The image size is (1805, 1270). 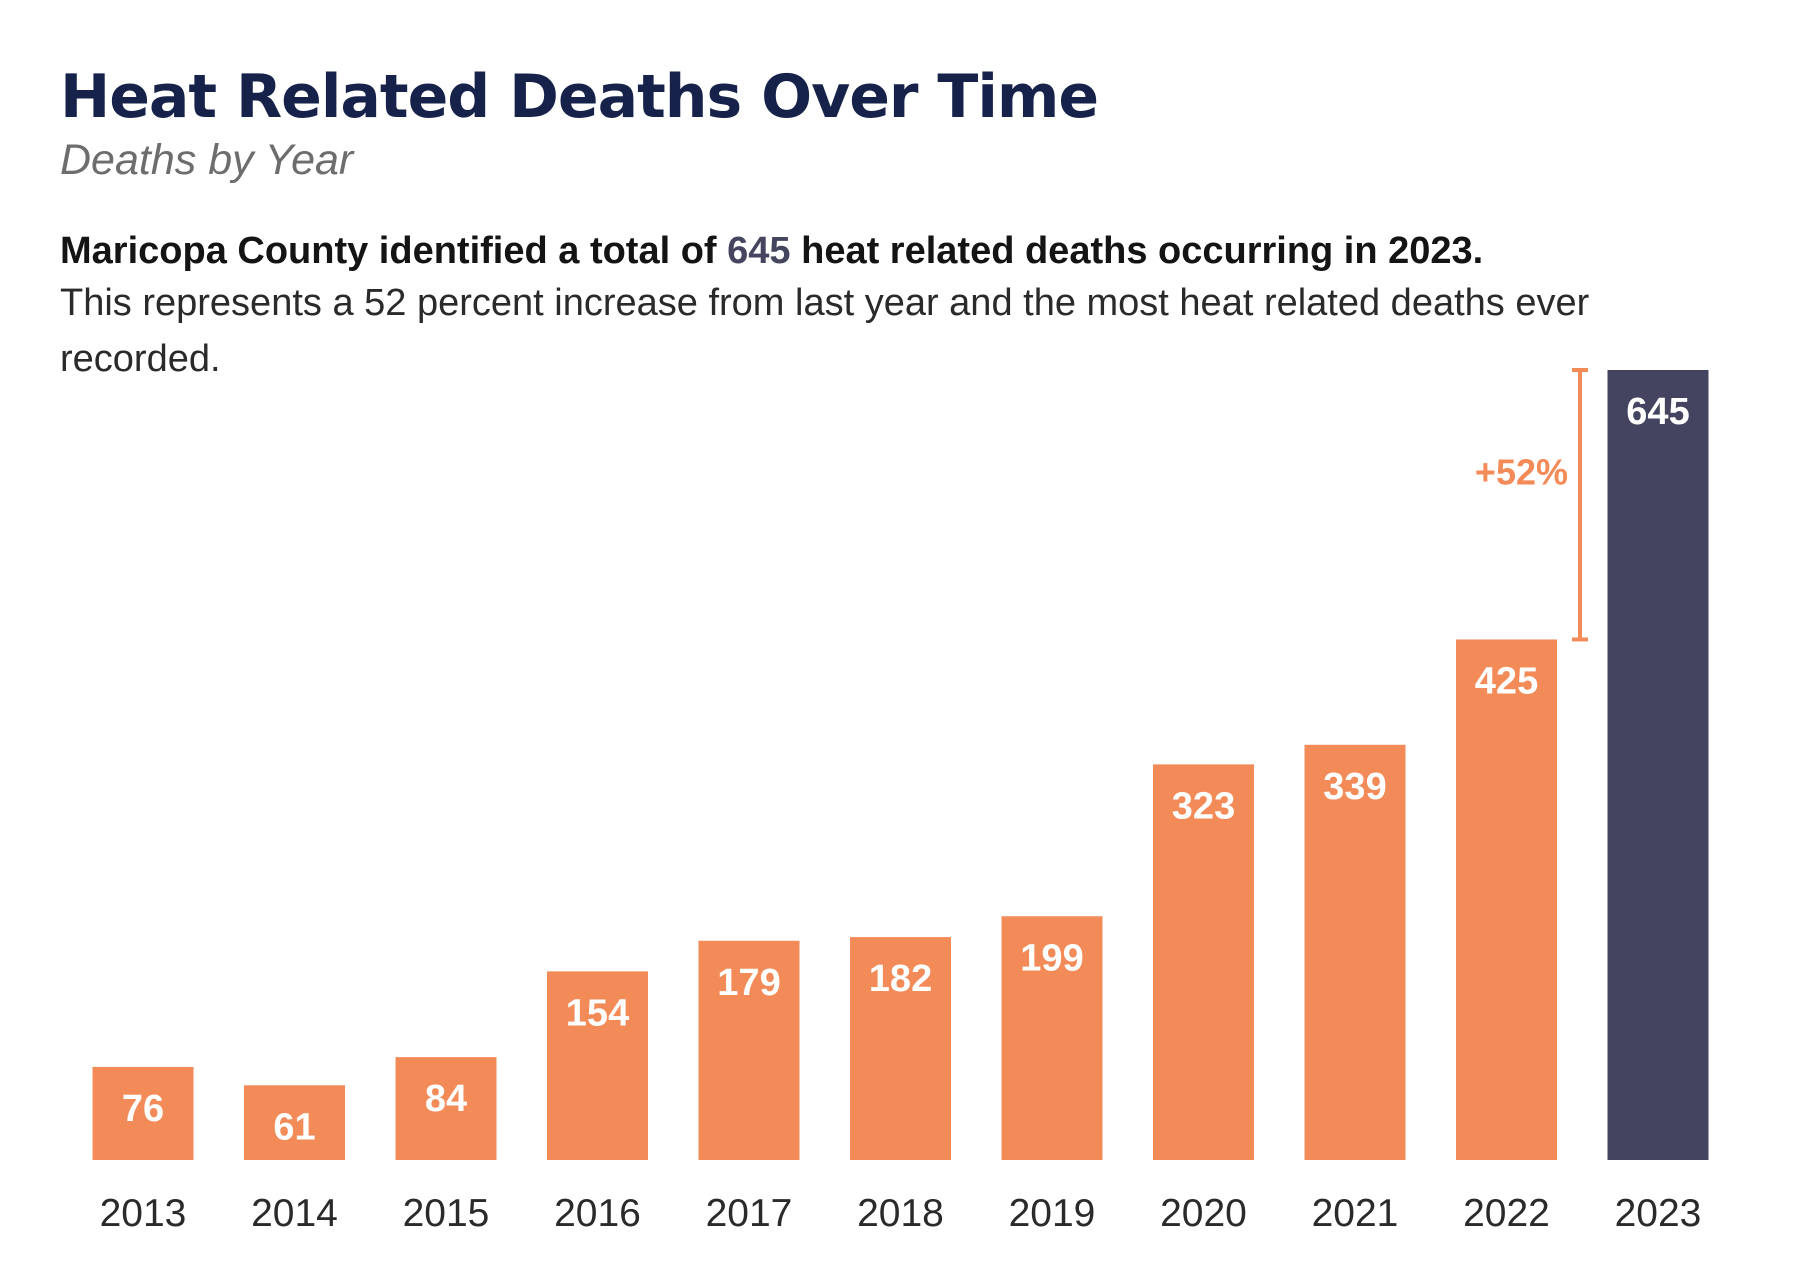 I want to click on bar-label-2013: 76, so click(x=143, y=1109).